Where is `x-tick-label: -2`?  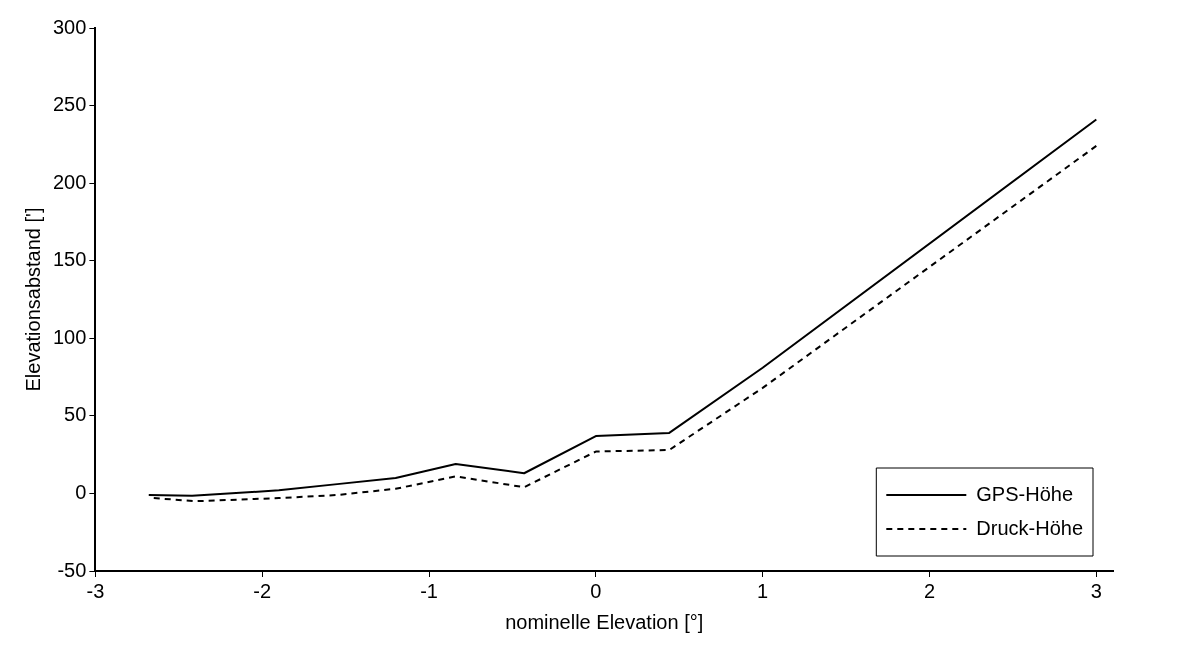 x-tick-label: -2 is located at coordinates (262, 590).